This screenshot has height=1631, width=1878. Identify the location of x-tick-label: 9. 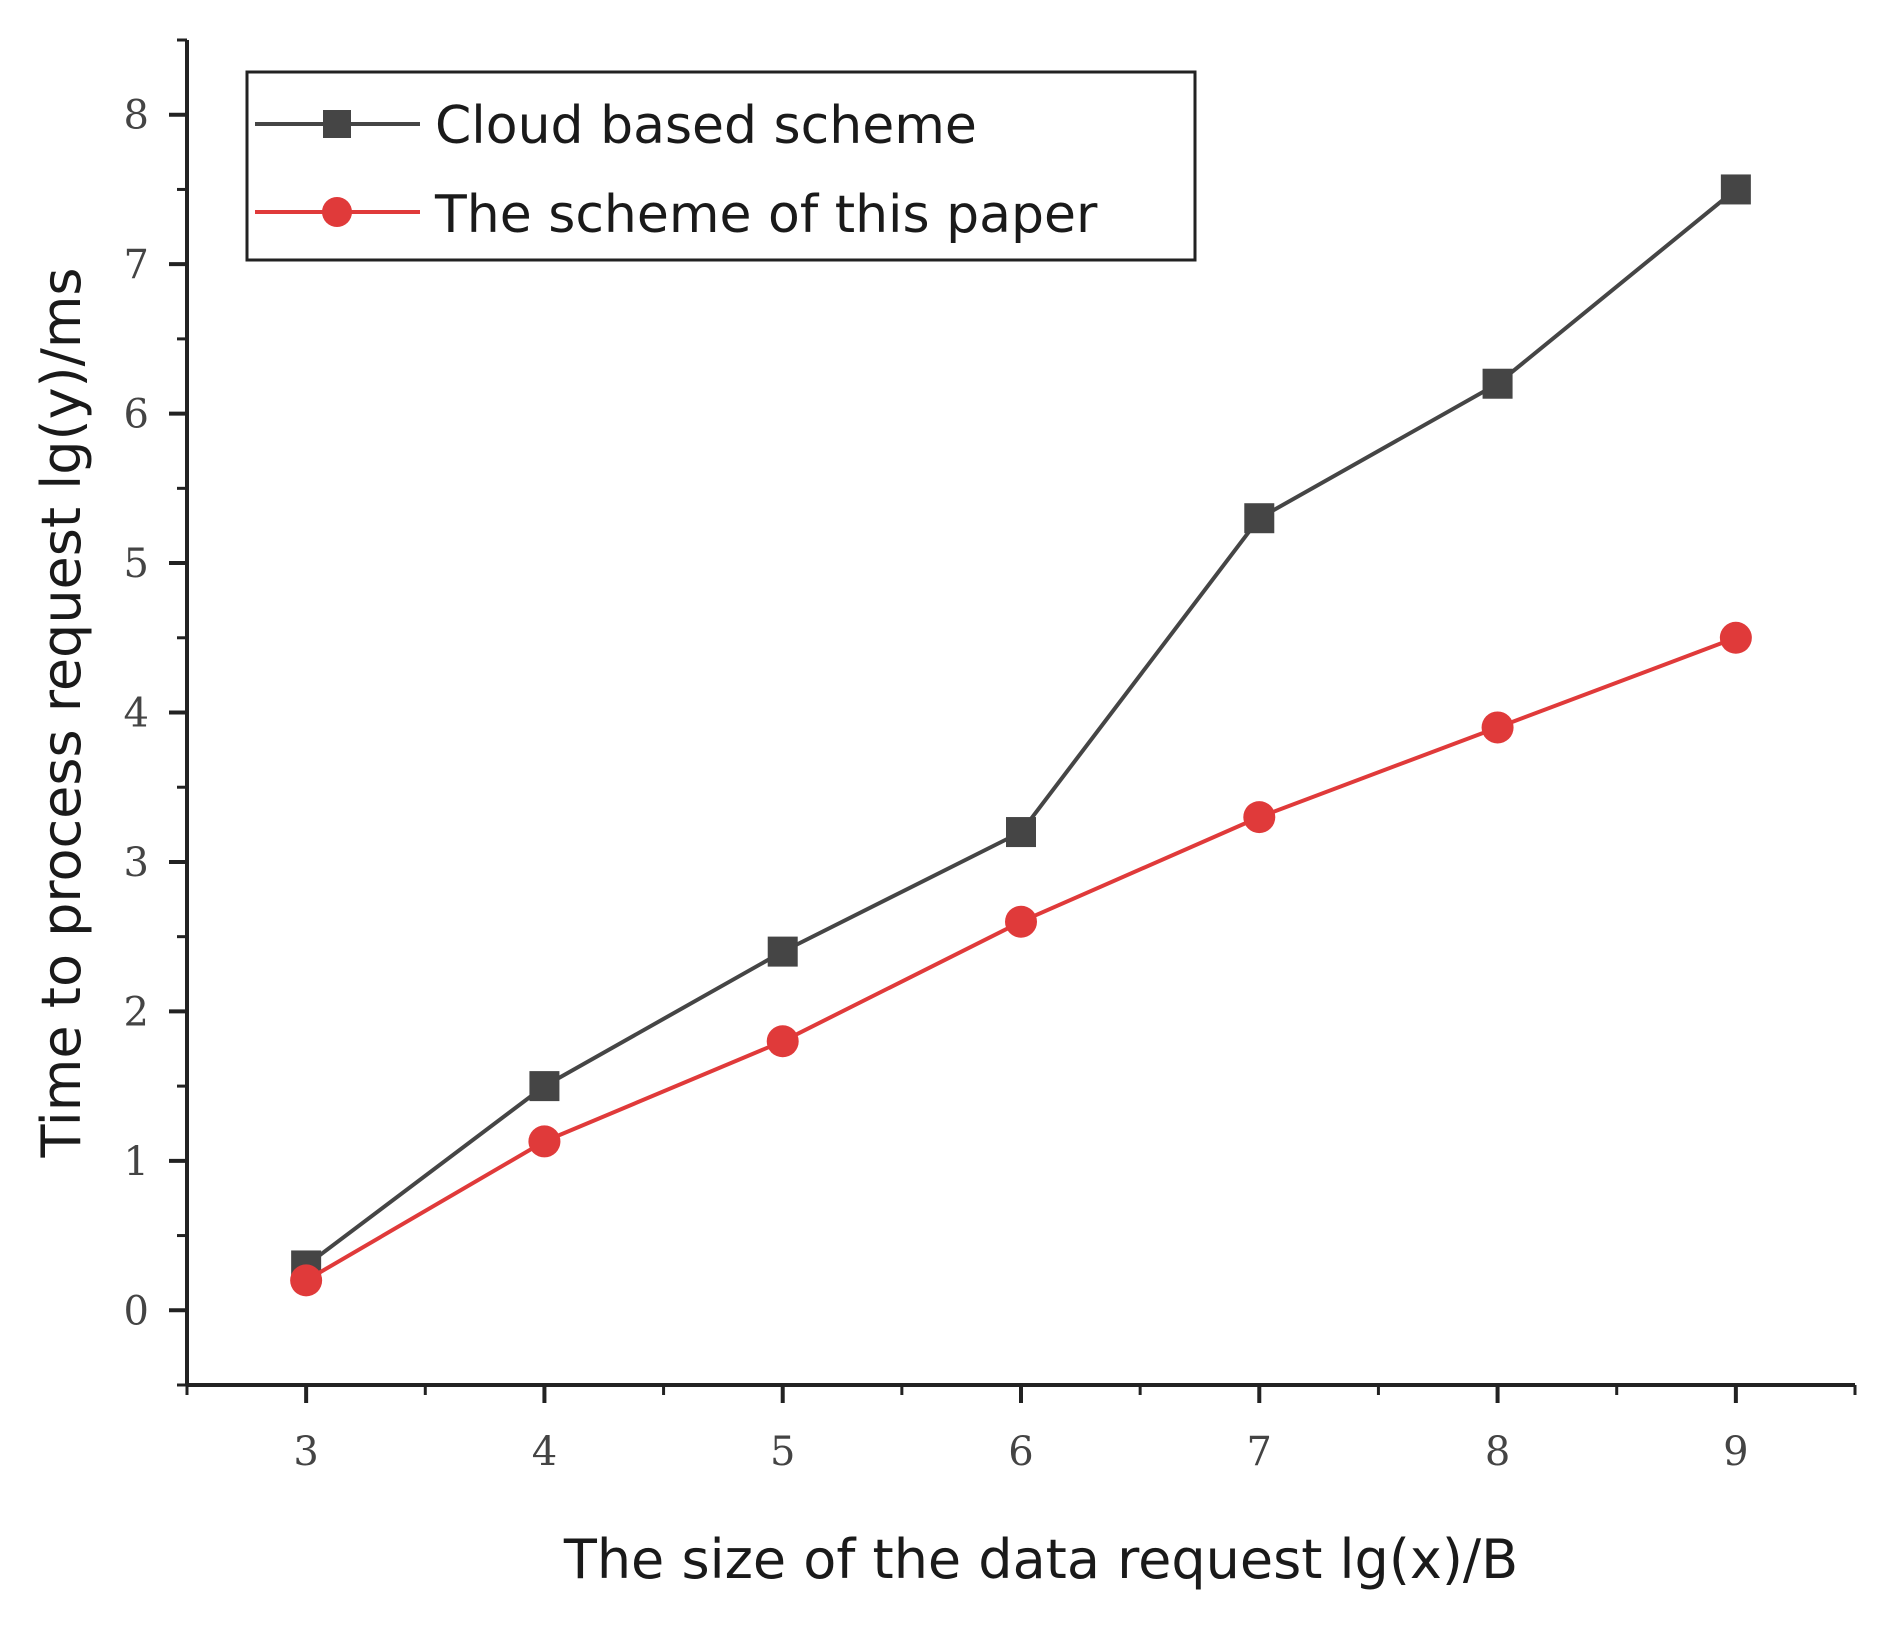
(1735, 1452).